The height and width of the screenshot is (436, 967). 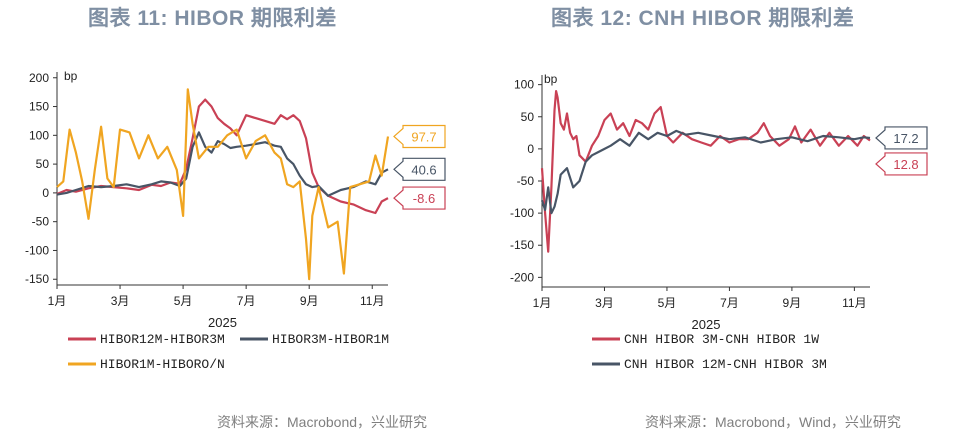 What do you see at coordinates (424, 198) in the screenshot?
I see `end-label-value: -8.6` at bounding box center [424, 198].